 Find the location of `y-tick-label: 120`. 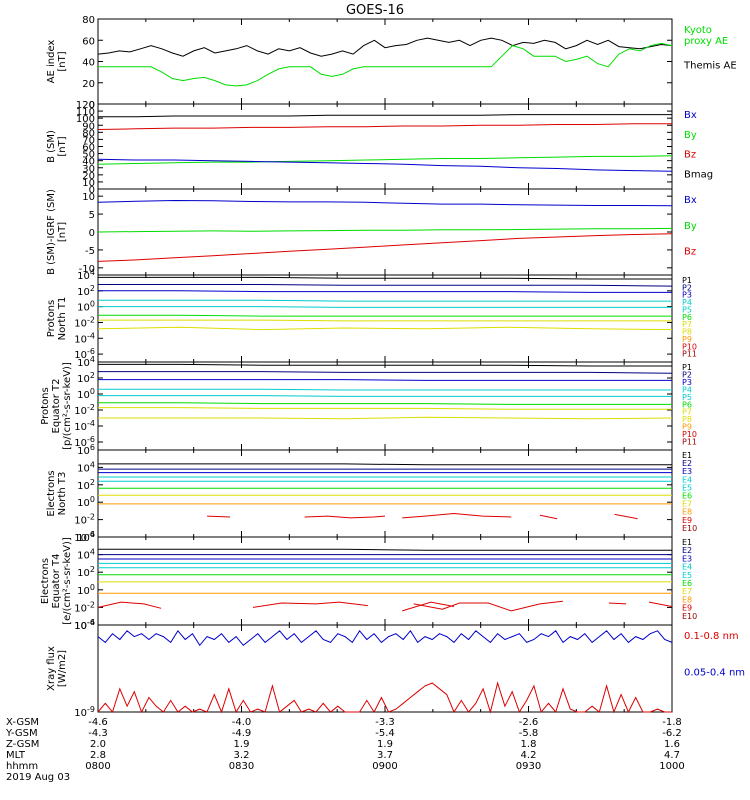

y-tick-label: 120 is located at coordinates (85, 105).